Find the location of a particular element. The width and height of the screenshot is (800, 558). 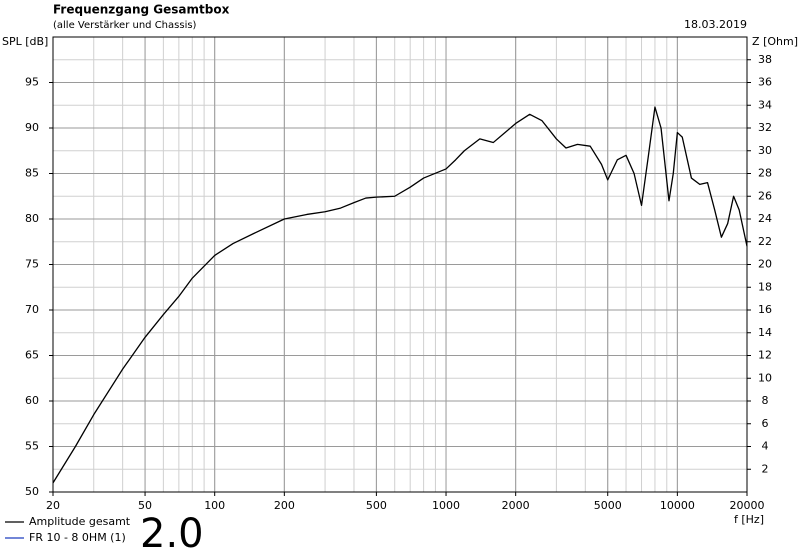

y-tick-label: 75 is located at coordinates (32, 264).